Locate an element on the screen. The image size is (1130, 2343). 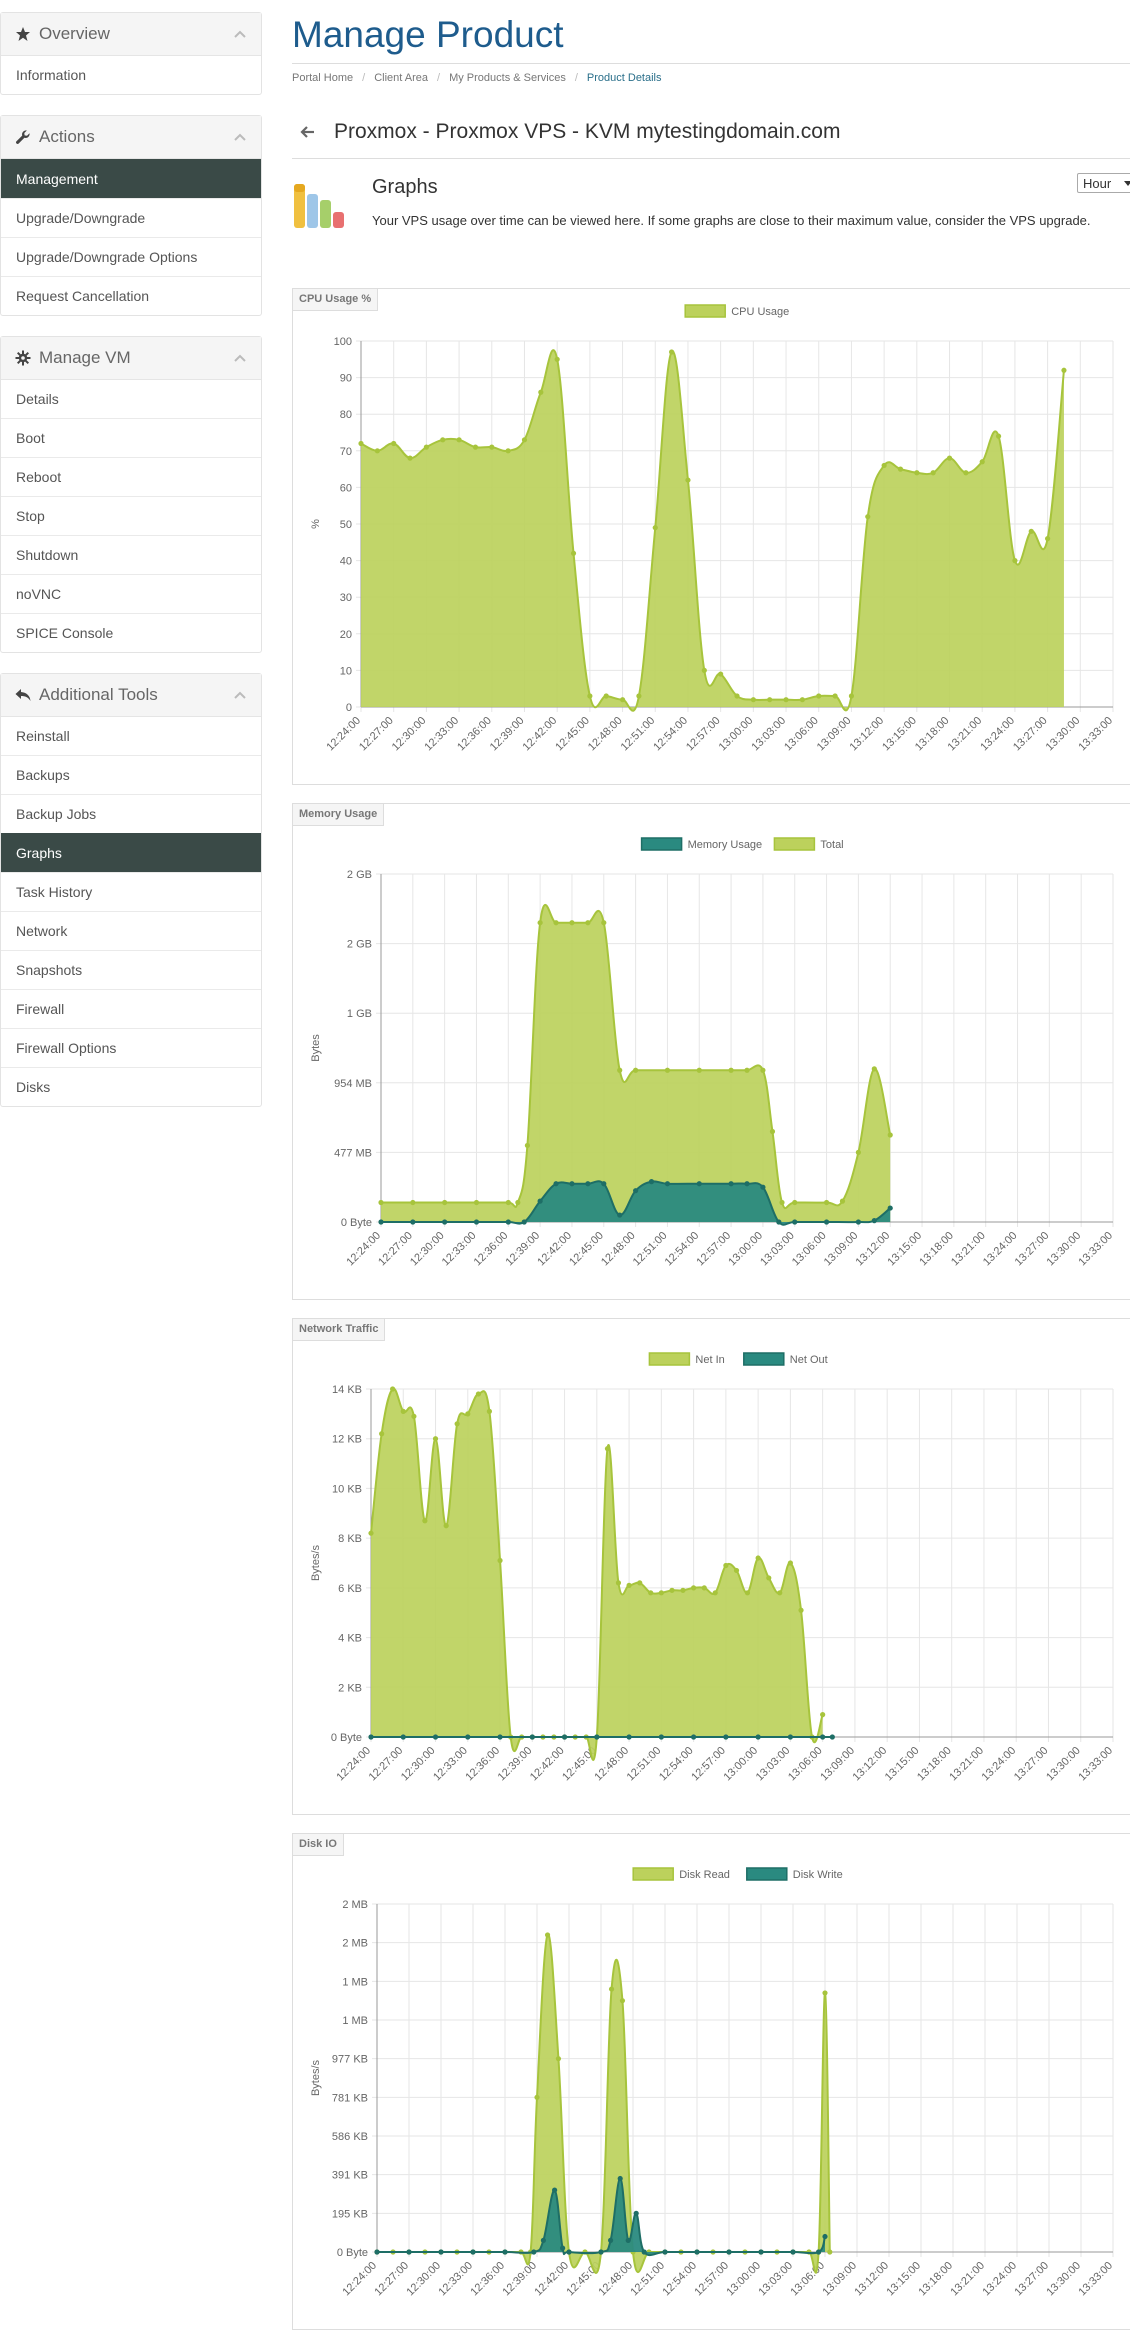
sidebar-item-information: Information is located at coordinates (51, 75).